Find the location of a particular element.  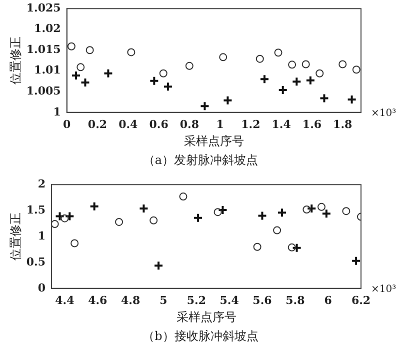

x-tick-label: 1 is located at coordinates (220, 124).